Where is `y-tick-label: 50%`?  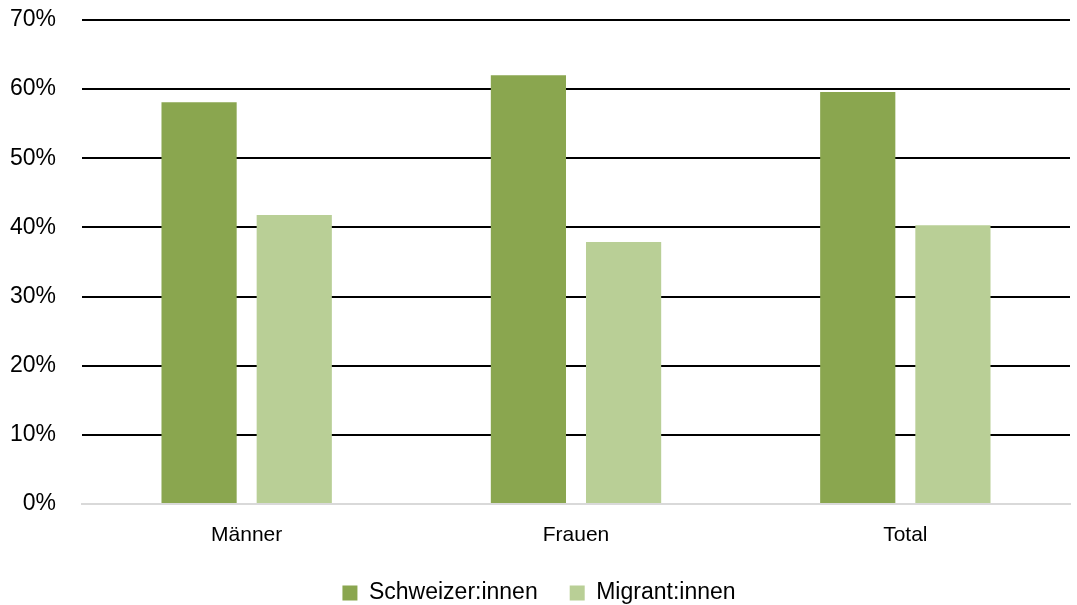
y-tick-label: 50% is located at coordinates (32, 156).